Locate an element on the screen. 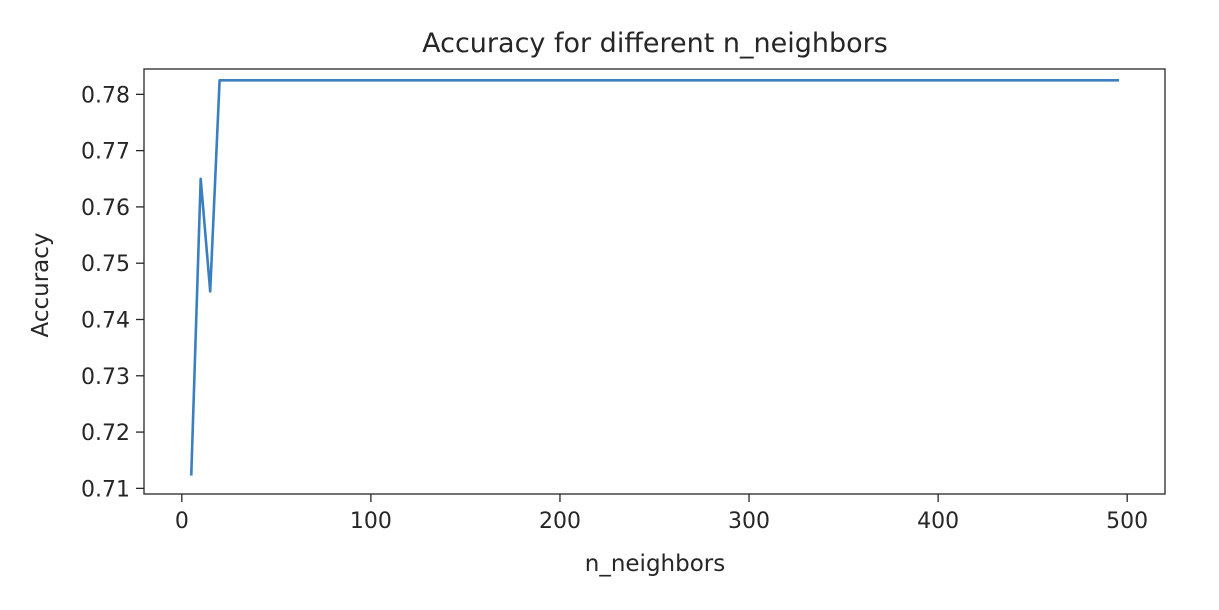 Image resolution: width=1219 pixels, height=610 pixels. y-tick-label-4: 0.75 is located at coordinates (105, 264).